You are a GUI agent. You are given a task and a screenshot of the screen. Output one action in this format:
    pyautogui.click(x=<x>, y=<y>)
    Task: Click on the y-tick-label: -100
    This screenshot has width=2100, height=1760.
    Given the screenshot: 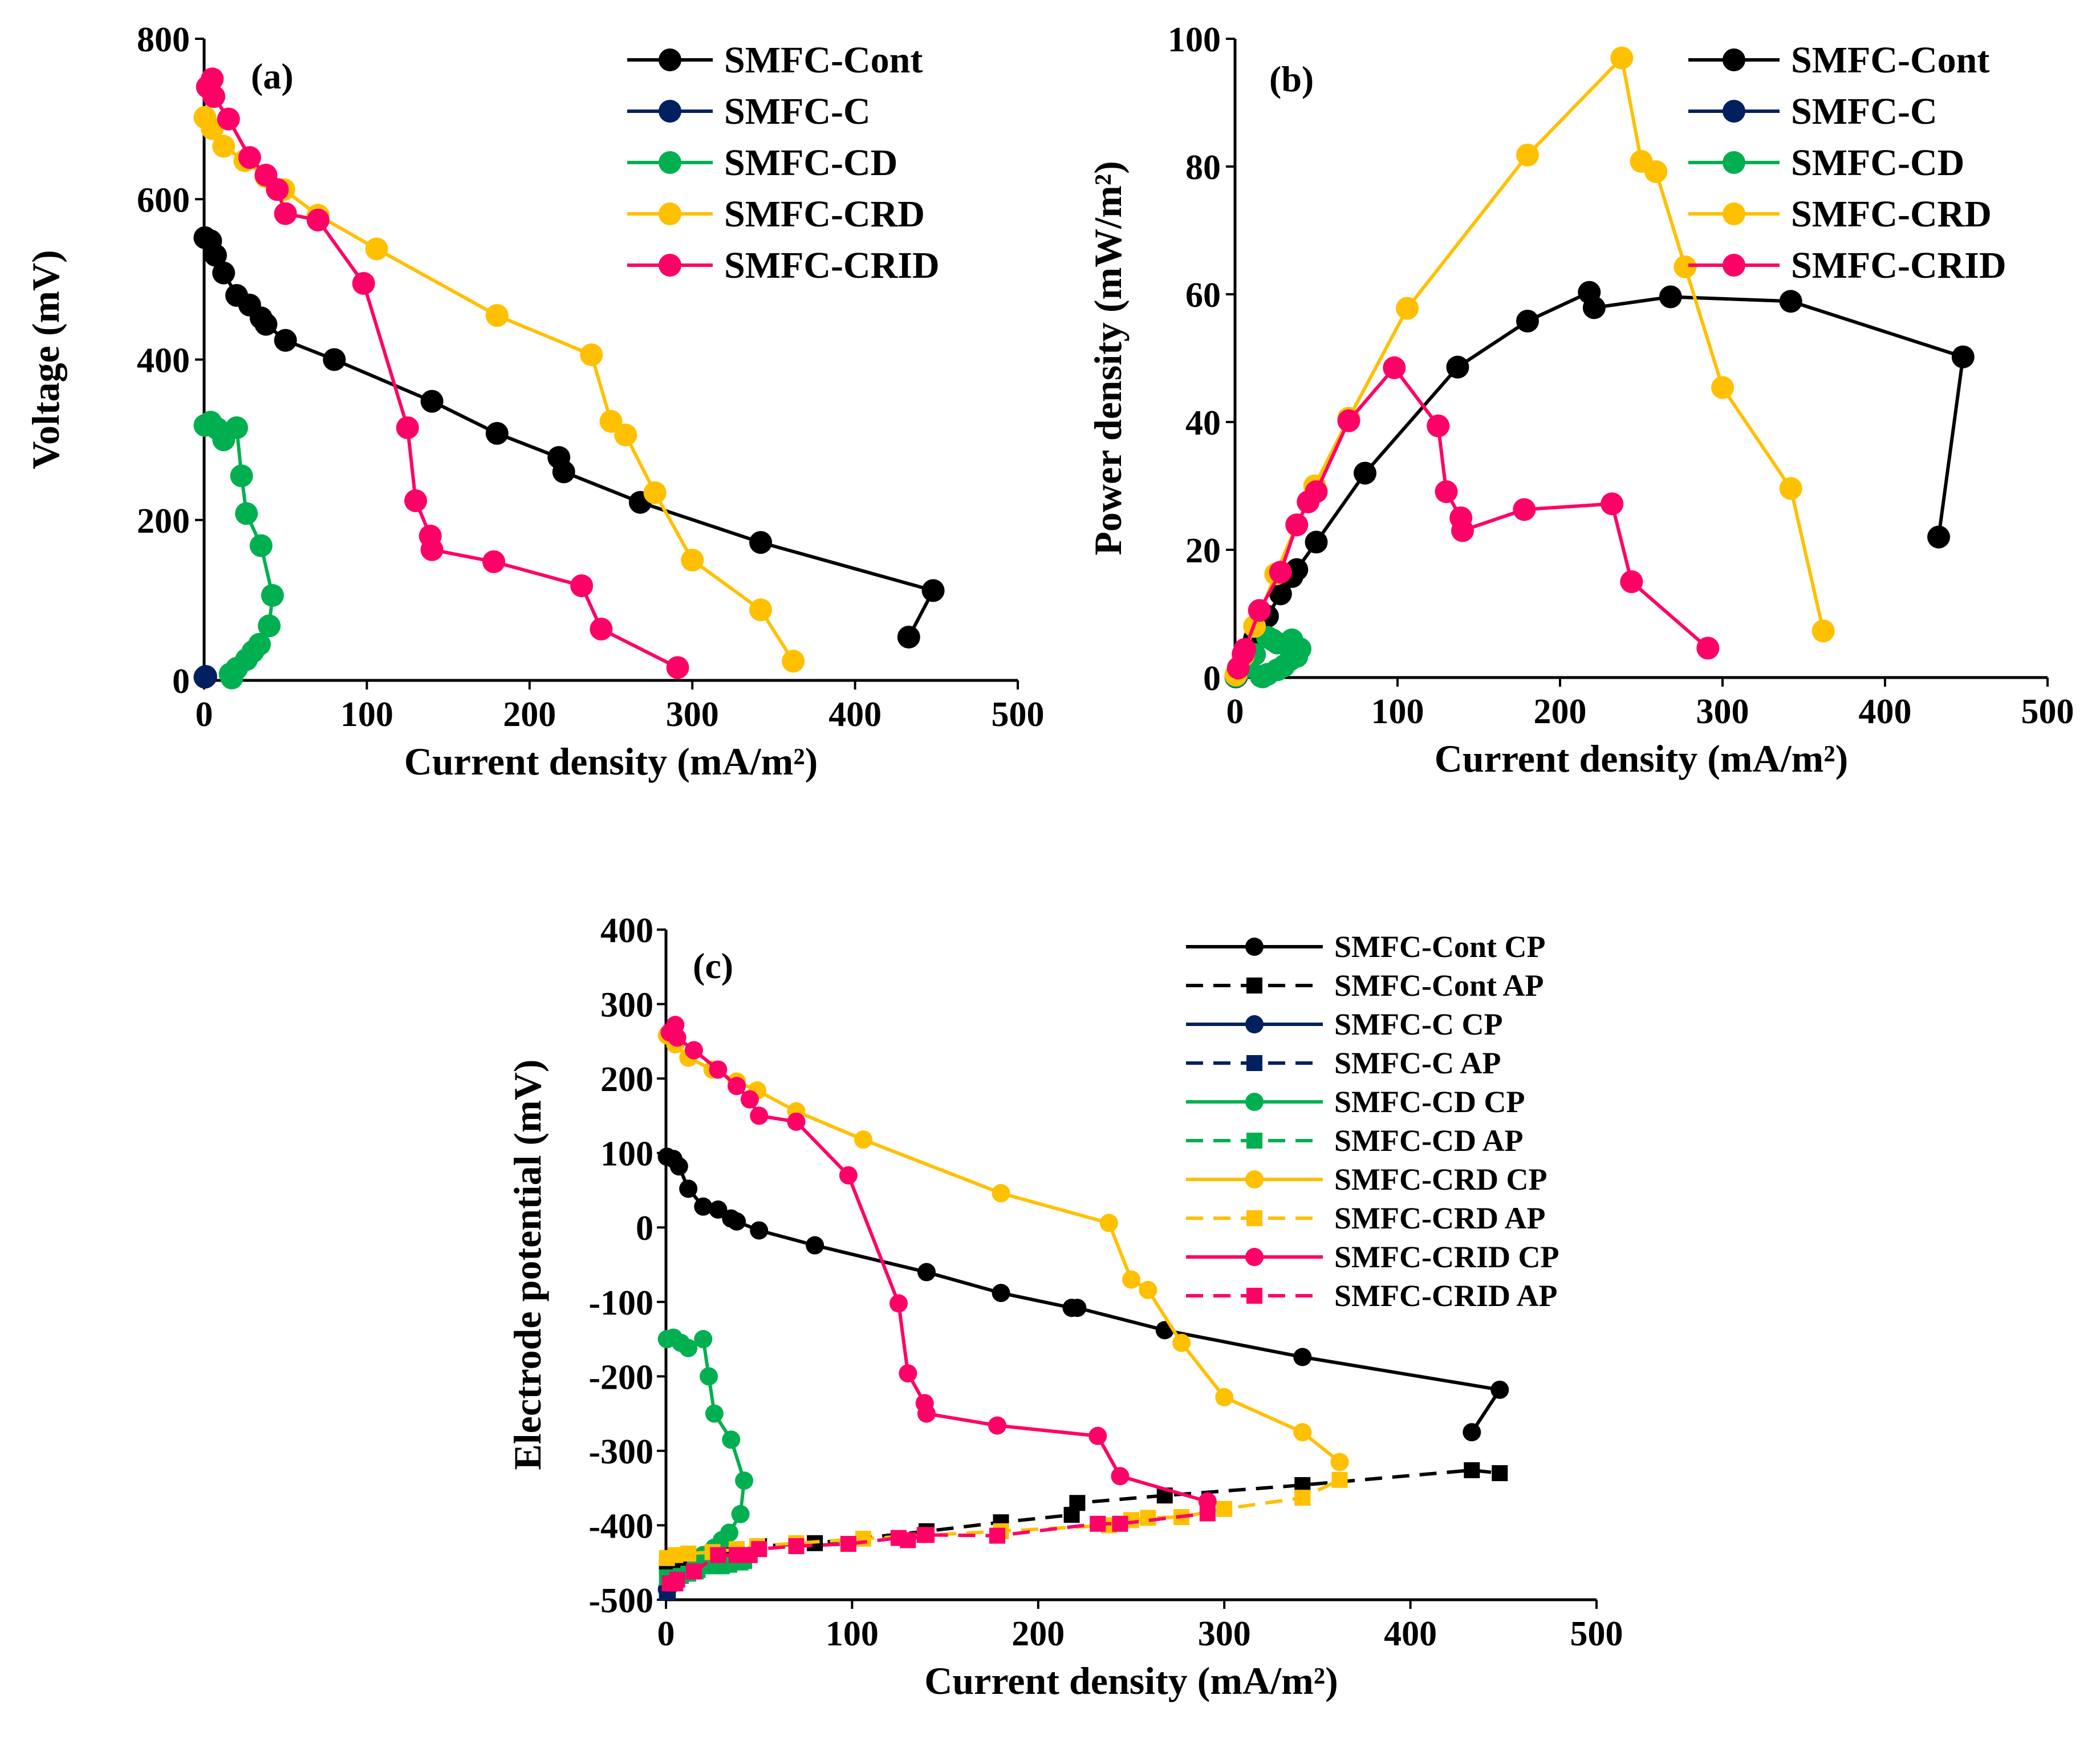 What is the action you would take?
    pyautogui.click(x=621, y=1303)
    